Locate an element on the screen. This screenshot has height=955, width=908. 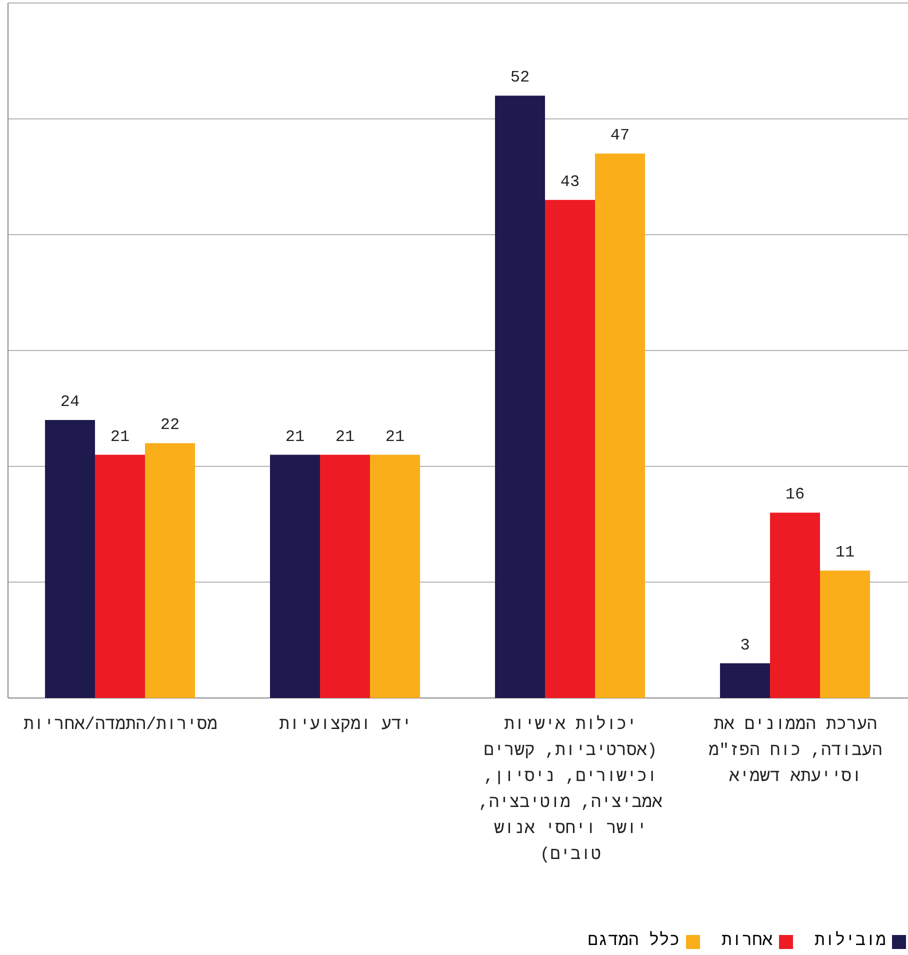
data-label: 11 is located at coordinates (845, 553).